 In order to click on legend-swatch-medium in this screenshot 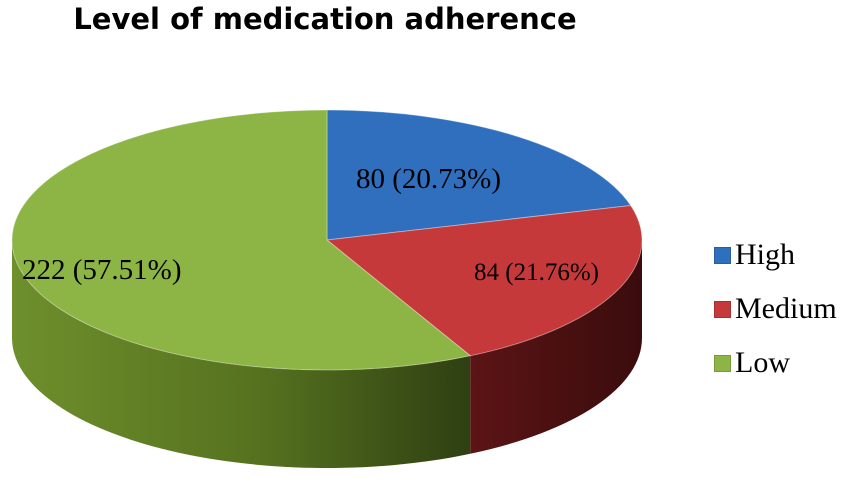, I will do `click(722, 309)`.